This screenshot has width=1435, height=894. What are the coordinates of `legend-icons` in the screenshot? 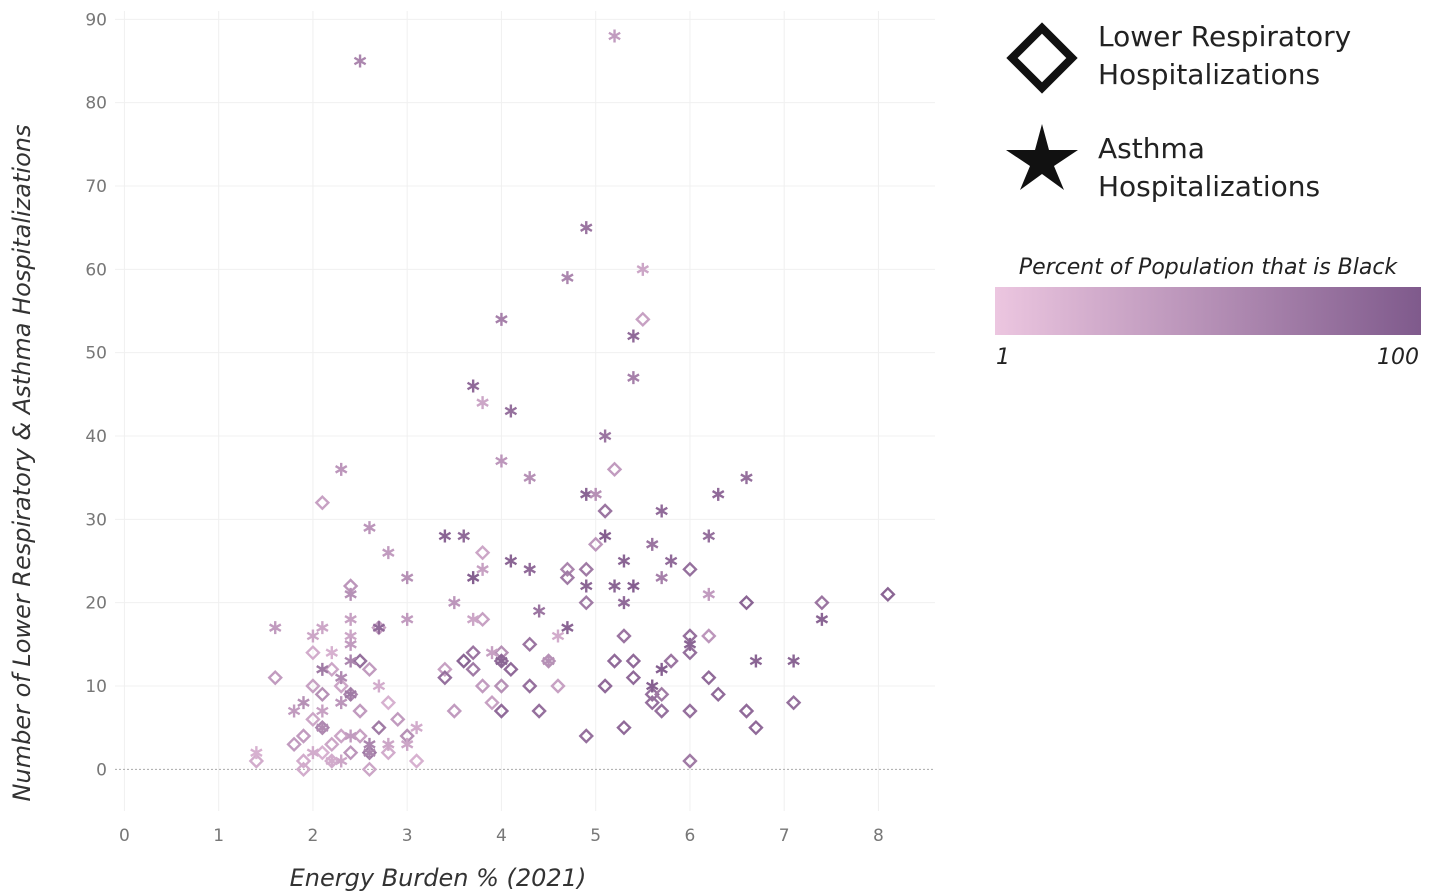 It's located at (1042, 106).